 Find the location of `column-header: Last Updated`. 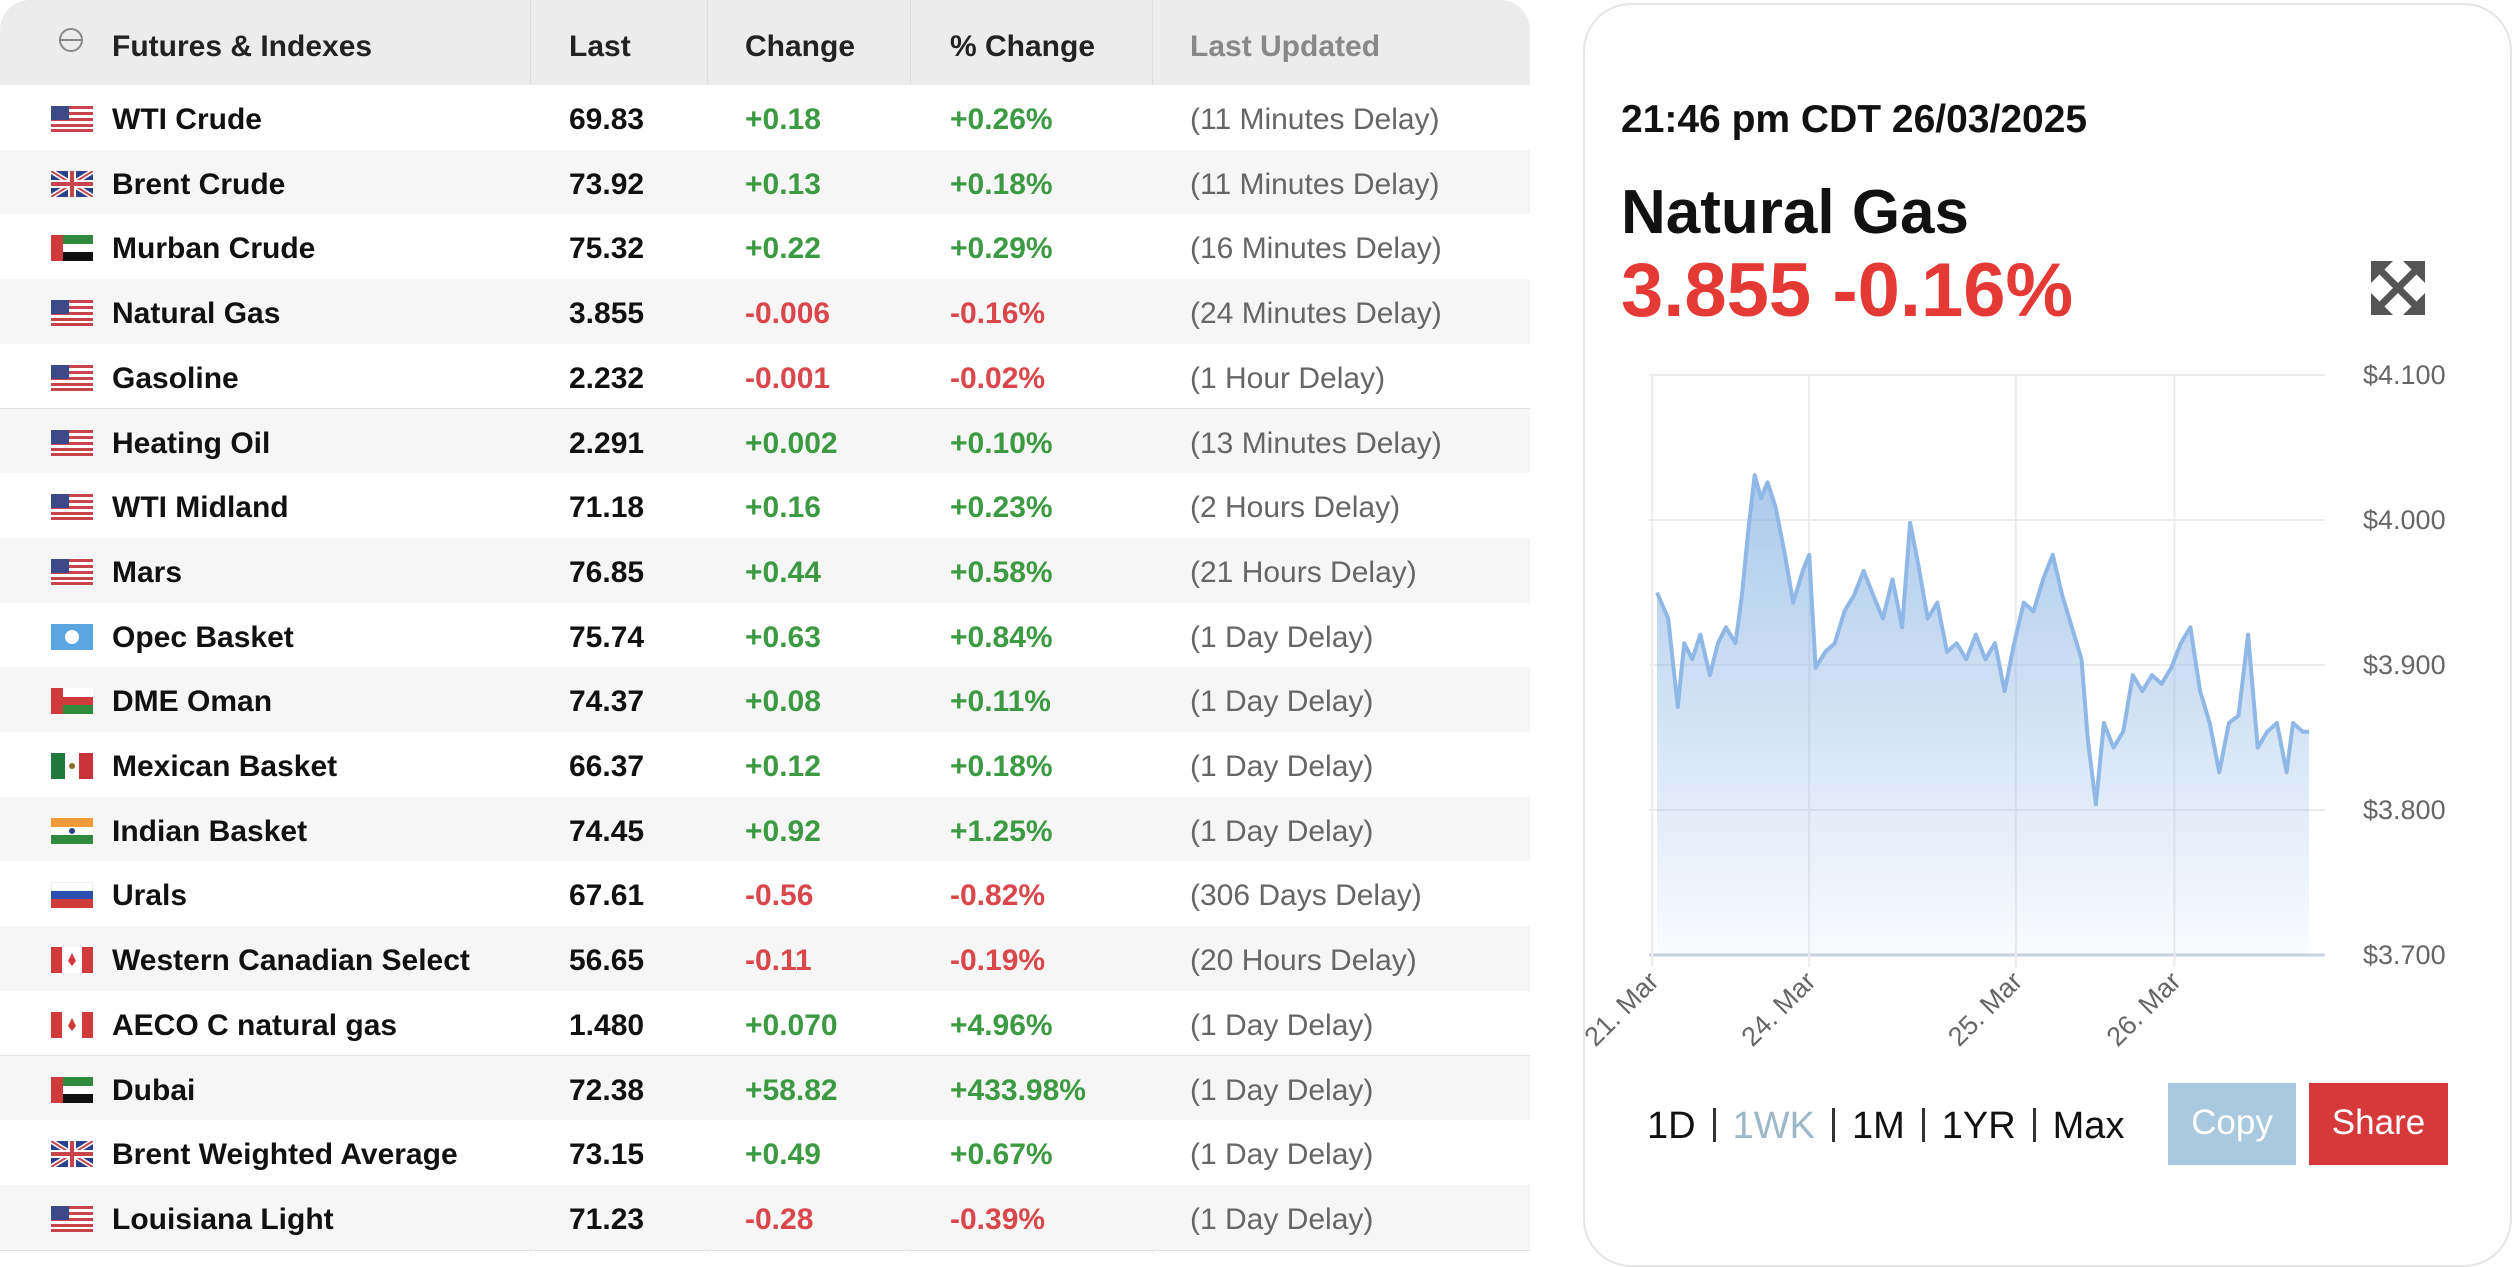

column-header: Last Updated is located at coordinates (1285, 46).